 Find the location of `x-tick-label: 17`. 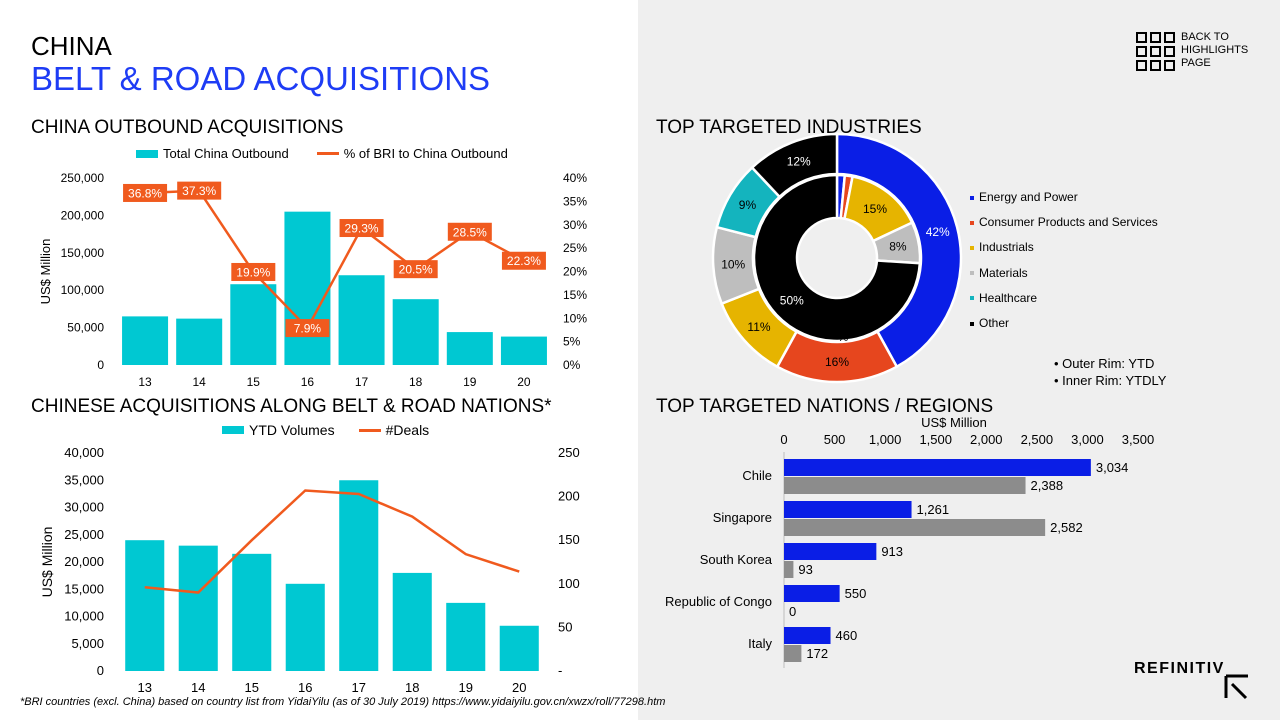

x-tick-label: 17 is located at coordinates (362, 382).